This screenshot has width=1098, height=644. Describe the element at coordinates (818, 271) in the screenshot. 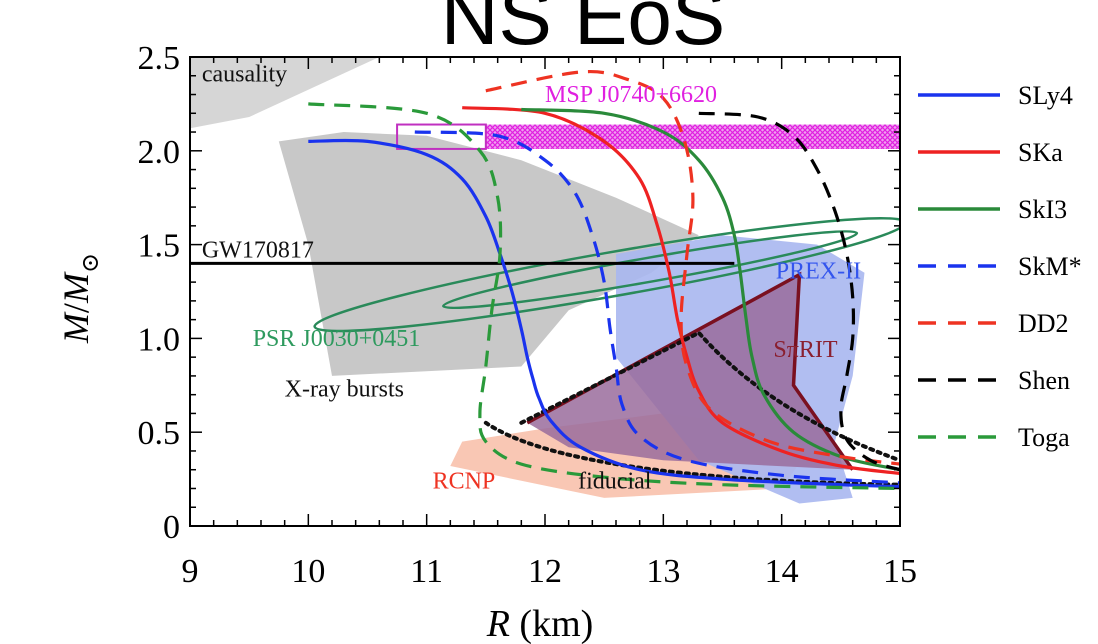

I see `annotation-3: PREX-II` at that location.